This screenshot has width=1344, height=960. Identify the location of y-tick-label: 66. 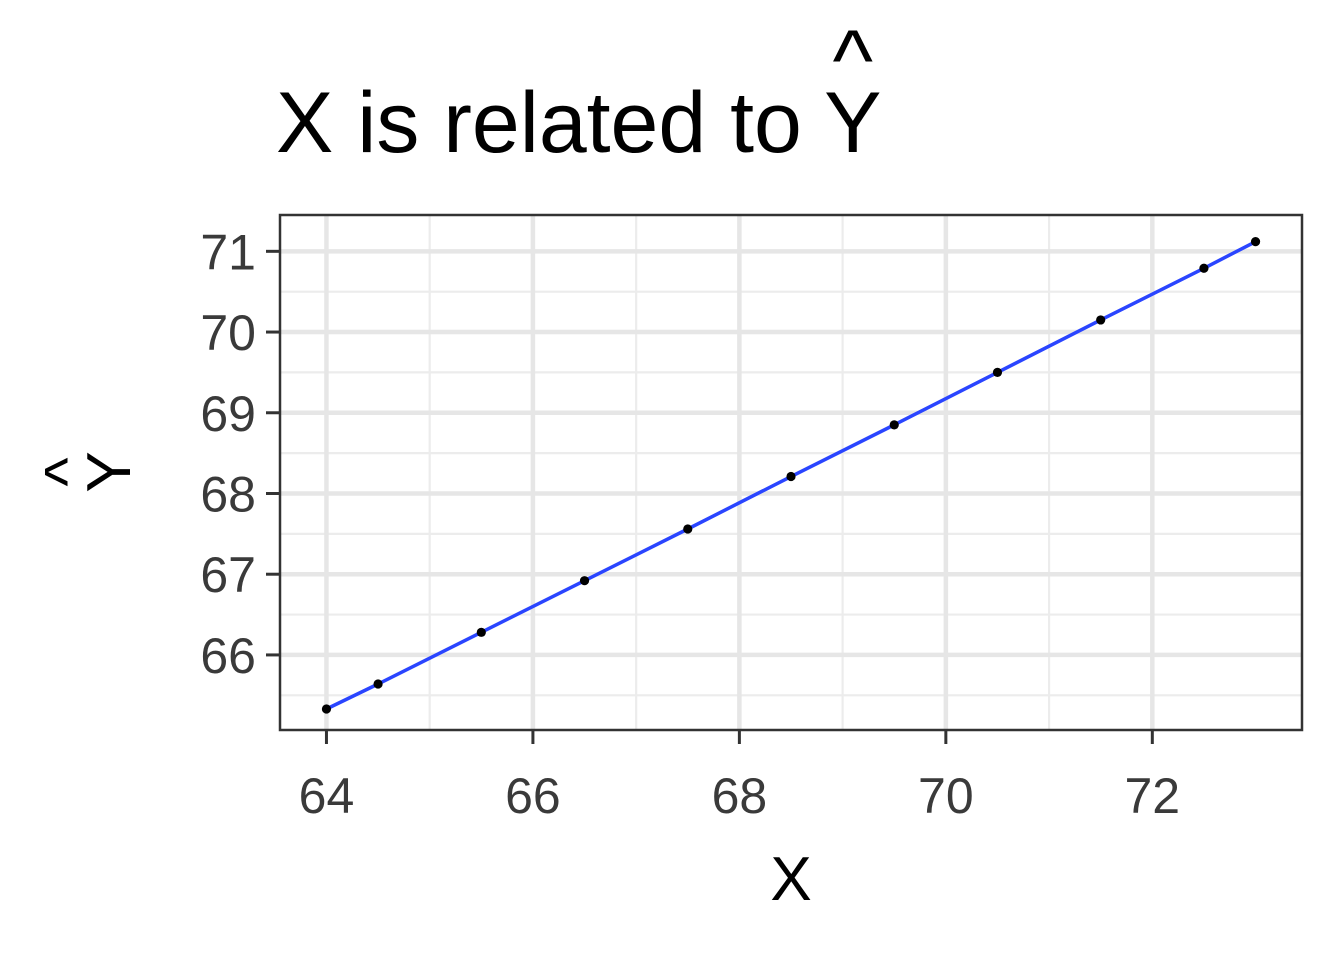
(228, 656).